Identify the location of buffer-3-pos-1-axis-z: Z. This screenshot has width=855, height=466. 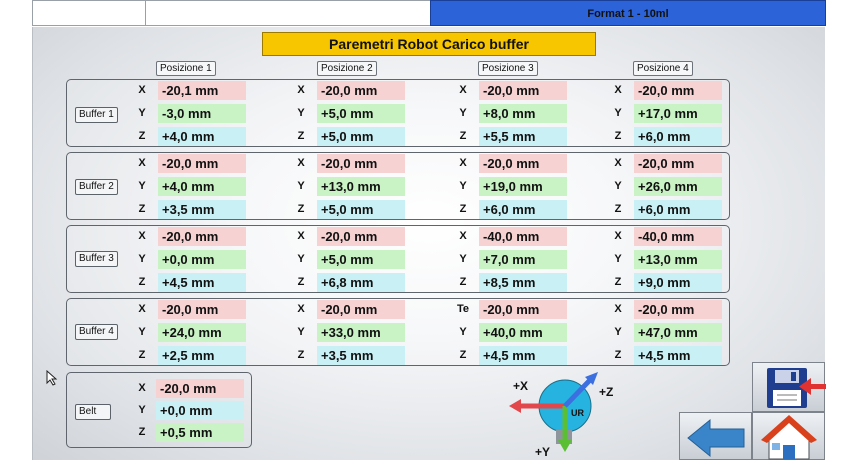
(142, 282).